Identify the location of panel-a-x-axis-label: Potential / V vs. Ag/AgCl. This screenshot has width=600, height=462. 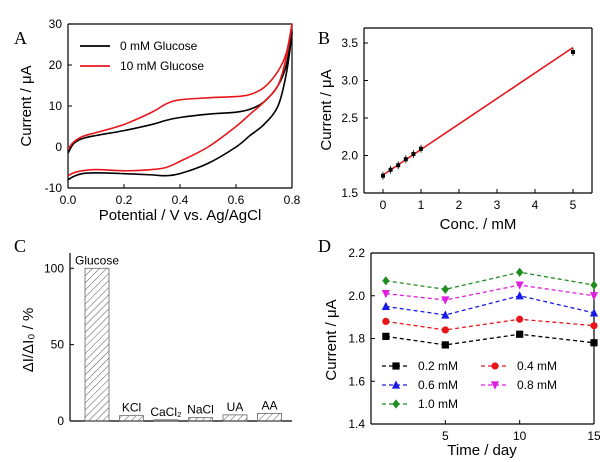
(180, 215).